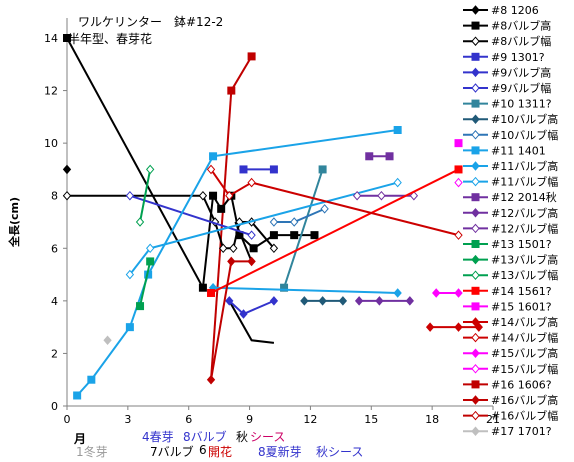  Describe the element at coordinates (524, 322) in the screenshot. I see `legend-label: #14バルブ高` at that location.